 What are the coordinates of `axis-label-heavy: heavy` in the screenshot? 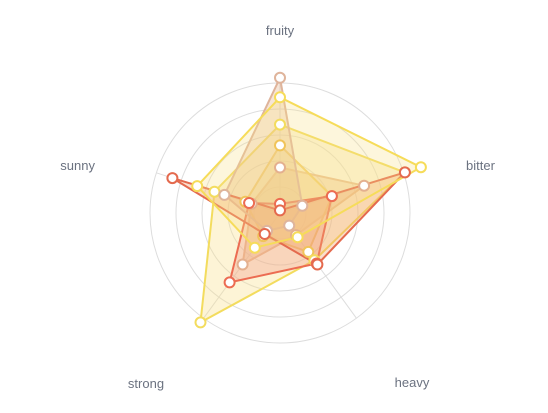 It's located at (412, 382).